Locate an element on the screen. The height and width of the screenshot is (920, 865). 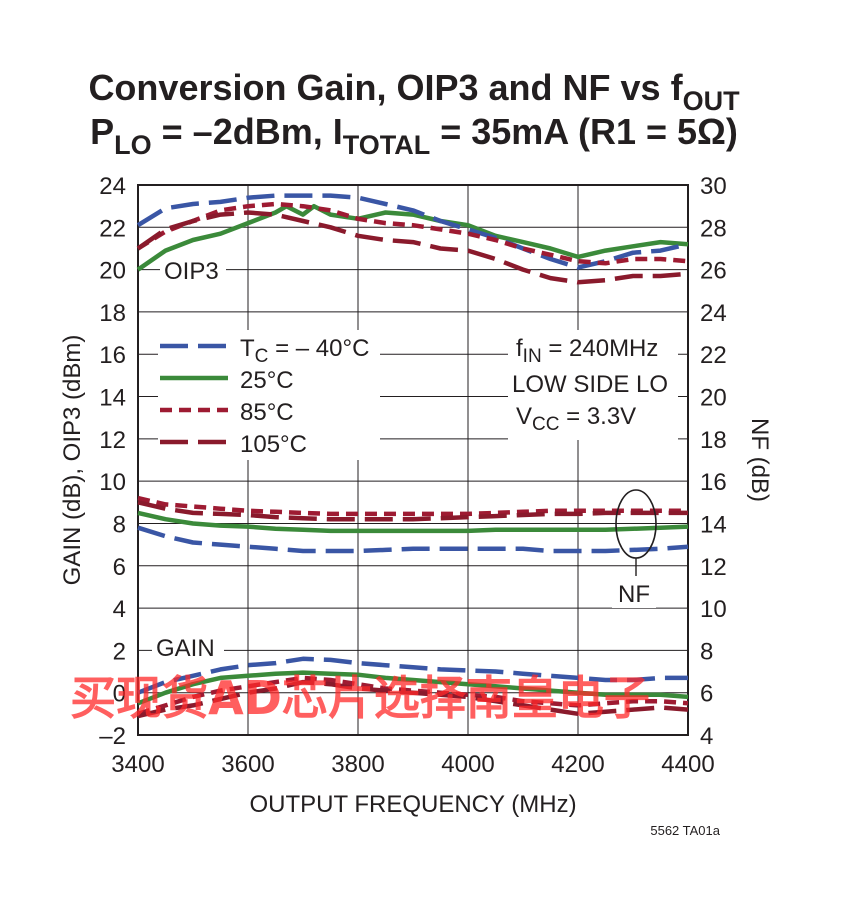
y-tick-right-label: 6 is located at coordinates (706, 694).